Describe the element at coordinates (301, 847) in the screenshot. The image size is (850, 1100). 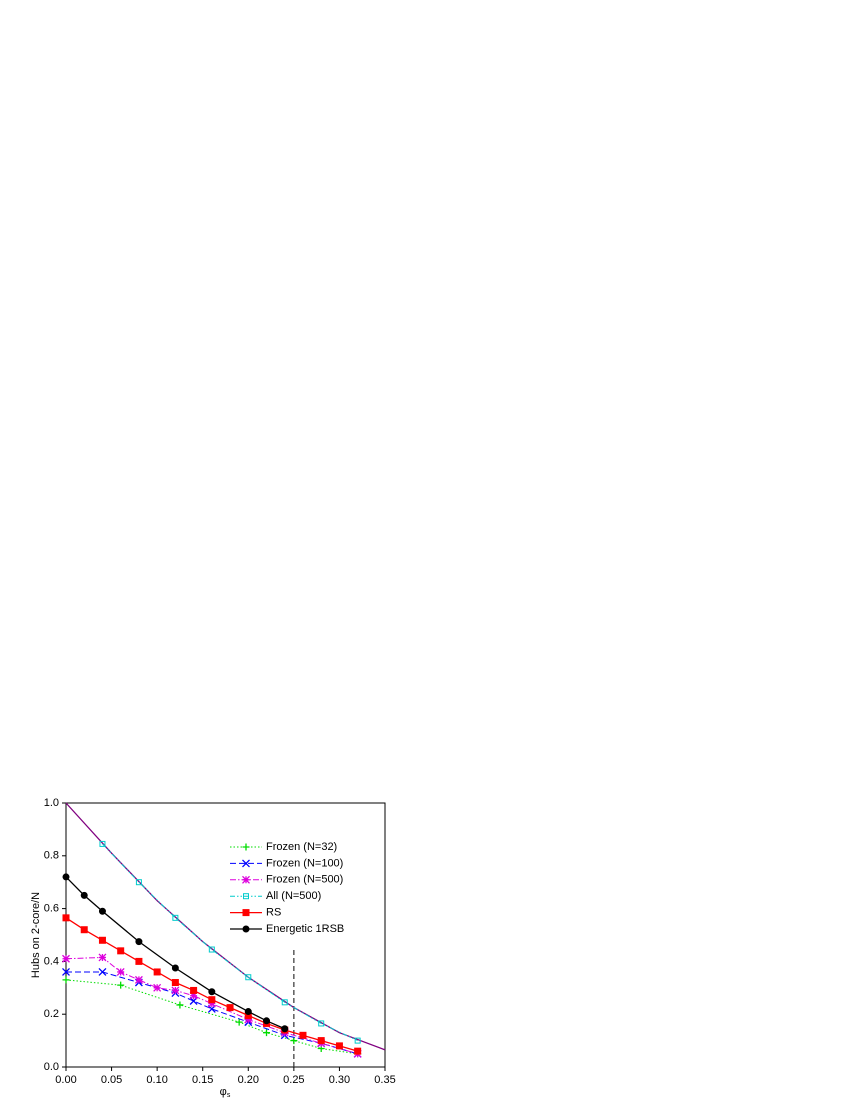
I see `legend-label: Frozen (N=32)` at that location.